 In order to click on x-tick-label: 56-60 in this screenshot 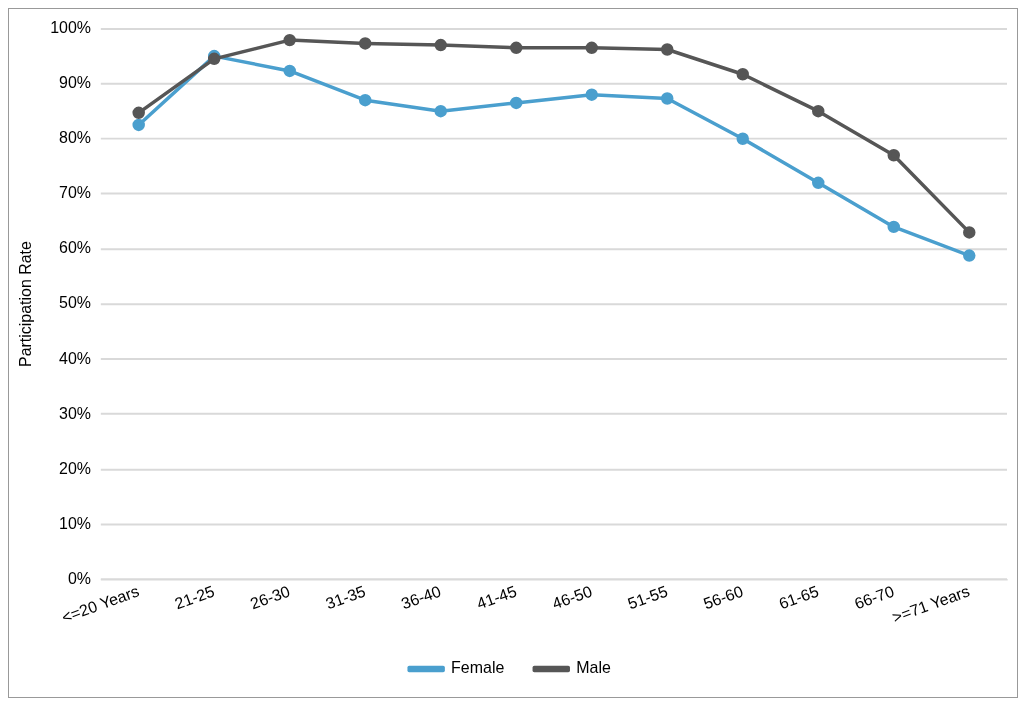, I will do `click(723, 597)`.